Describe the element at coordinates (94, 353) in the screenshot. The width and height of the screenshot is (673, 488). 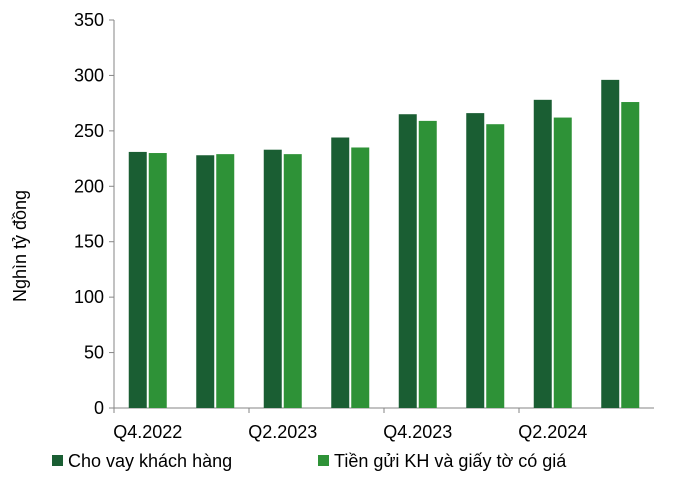
I see `y-tick-label: 50` at that location.